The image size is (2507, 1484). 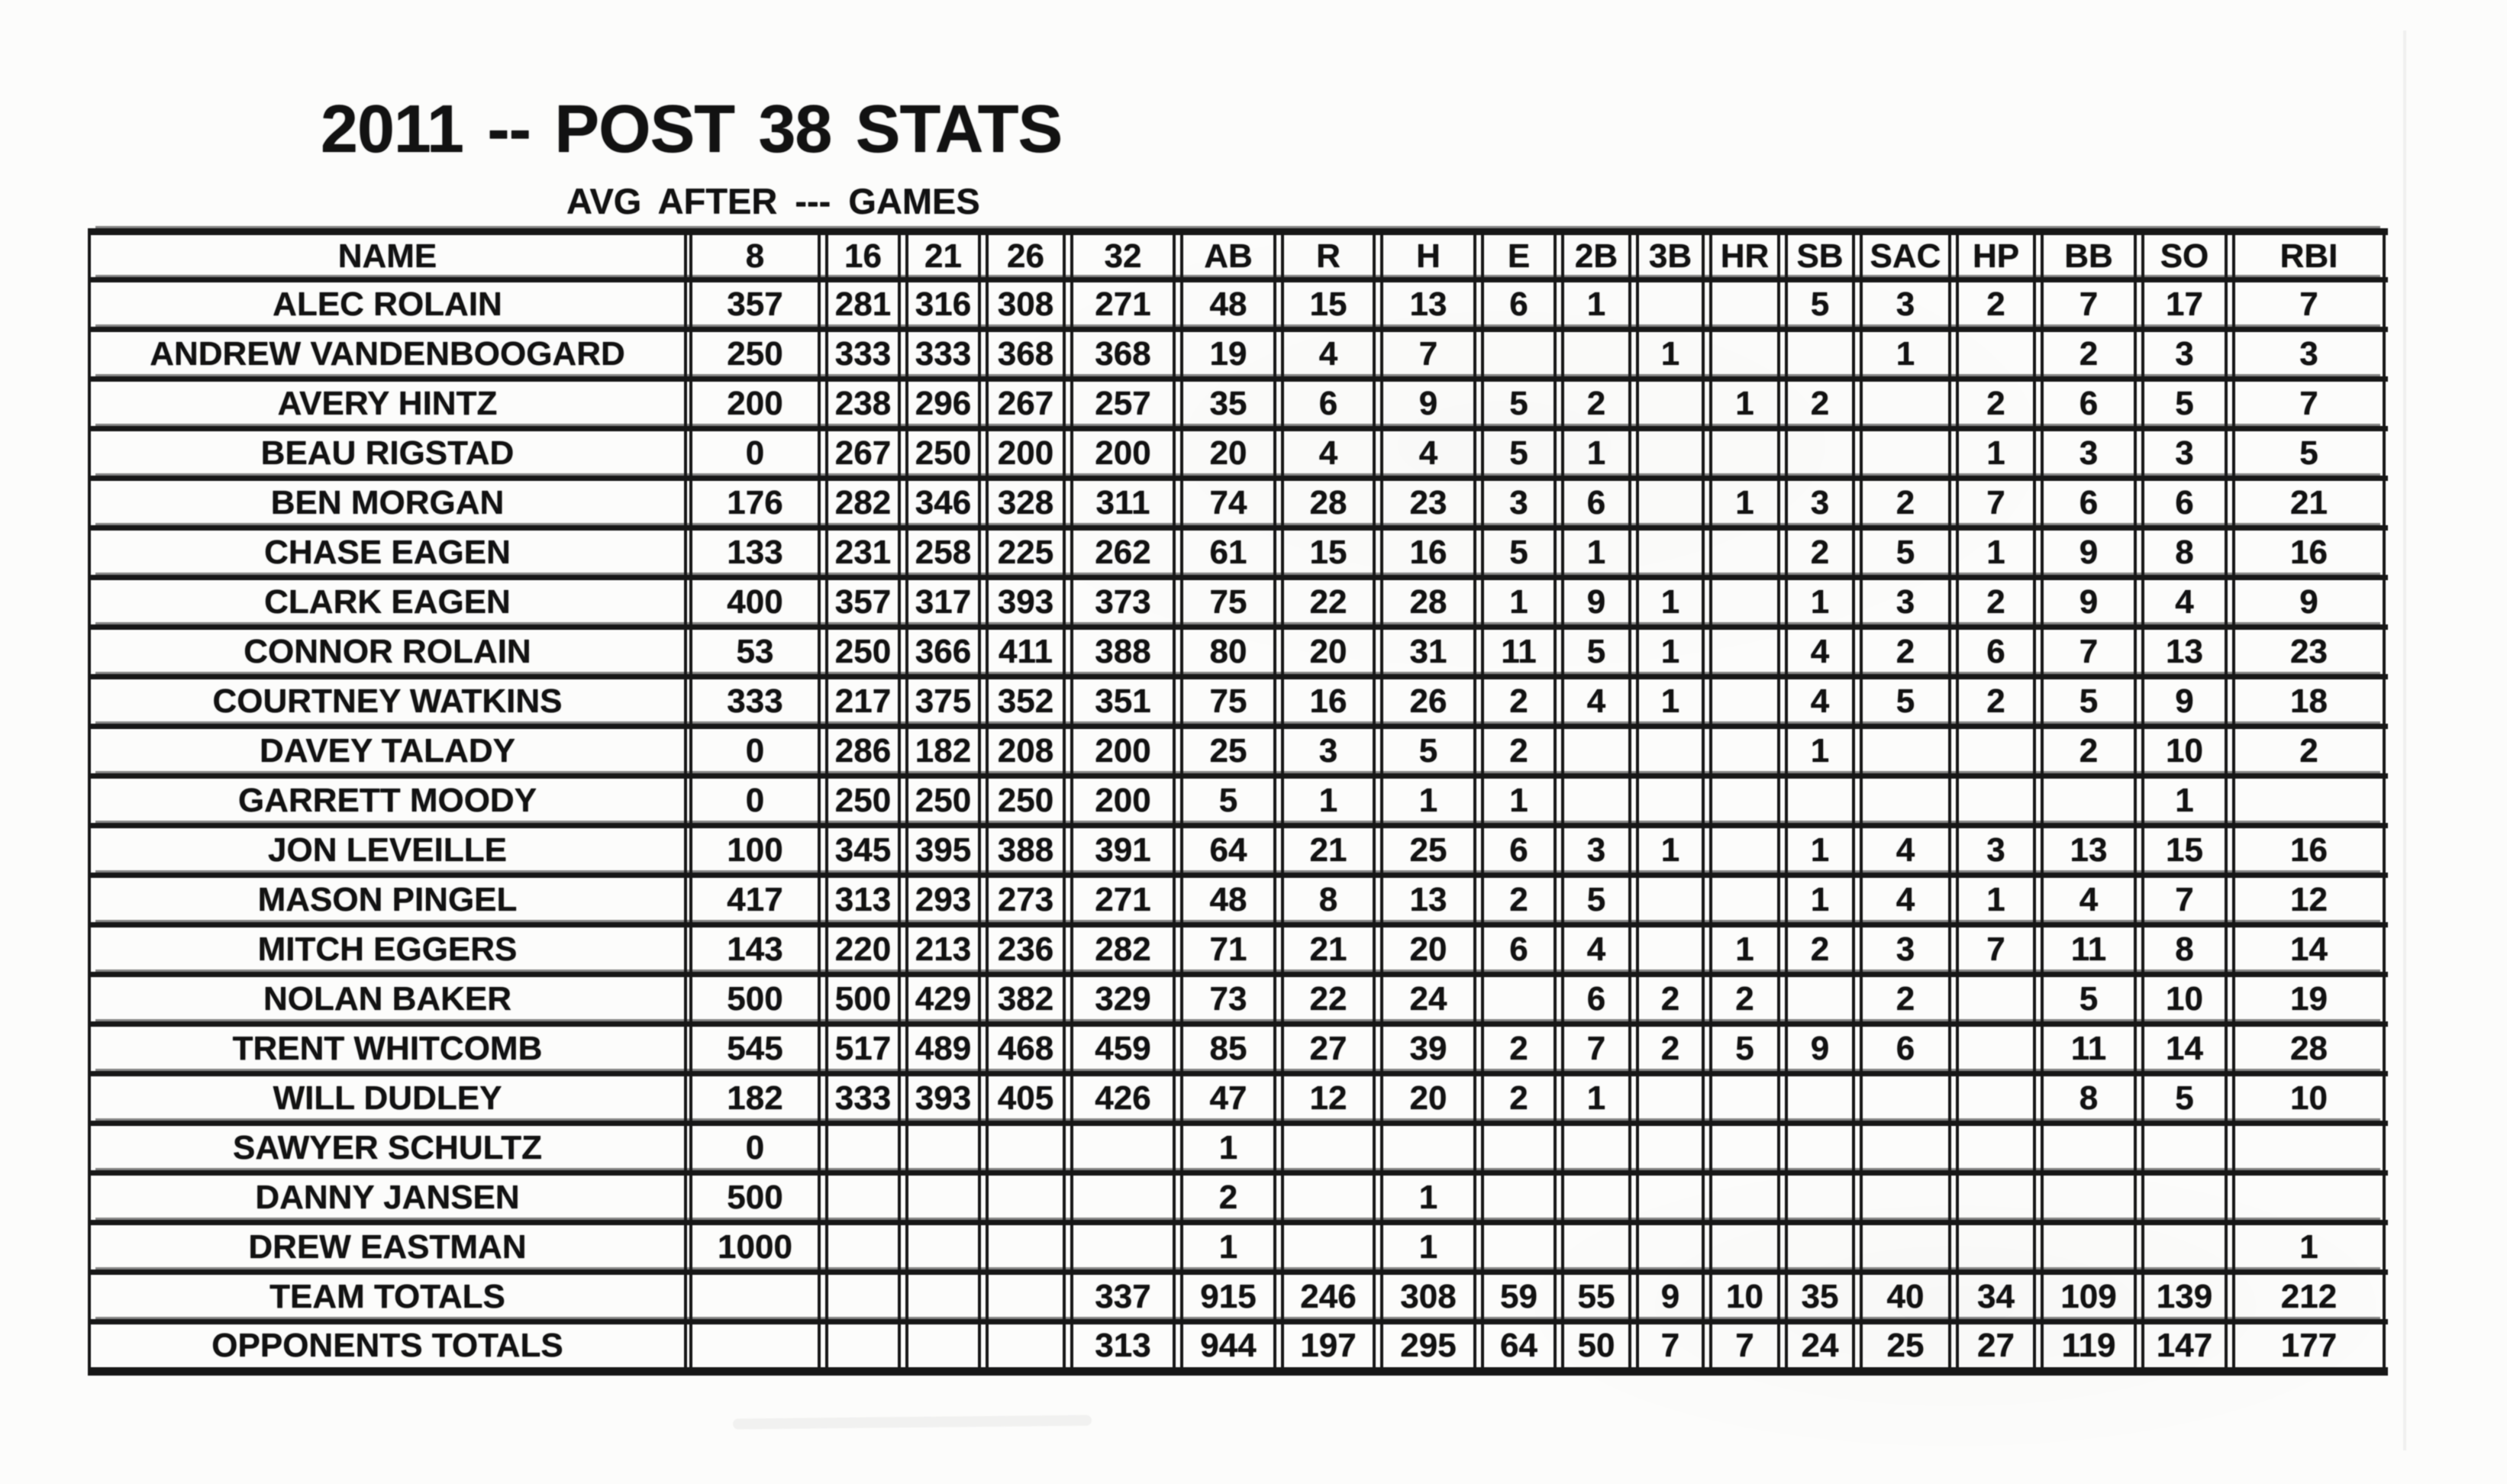 I want to click on stat-cell: 6, so click(x=1596, y=999).